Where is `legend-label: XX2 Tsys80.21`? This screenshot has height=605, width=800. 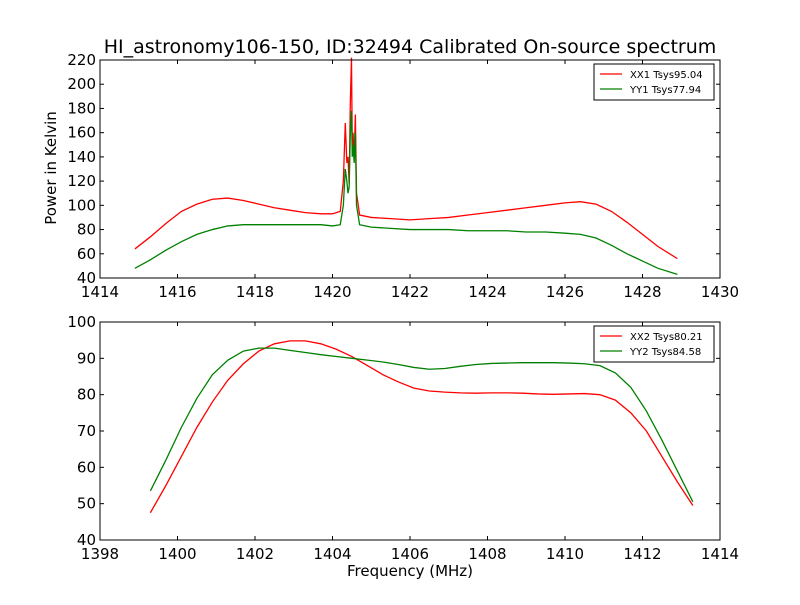 legend-label: XX2 Tsys80.21 is located at coordinates (666, 337).